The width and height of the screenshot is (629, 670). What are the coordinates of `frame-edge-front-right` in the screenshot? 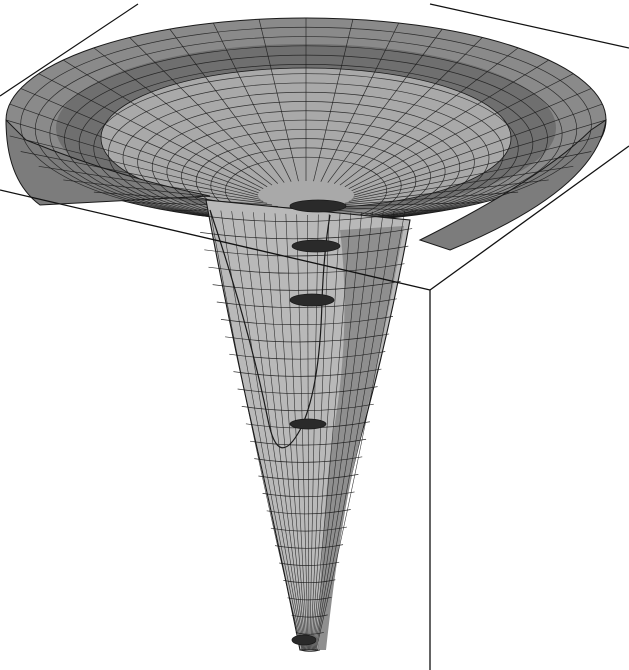 It's located at (529, 218).